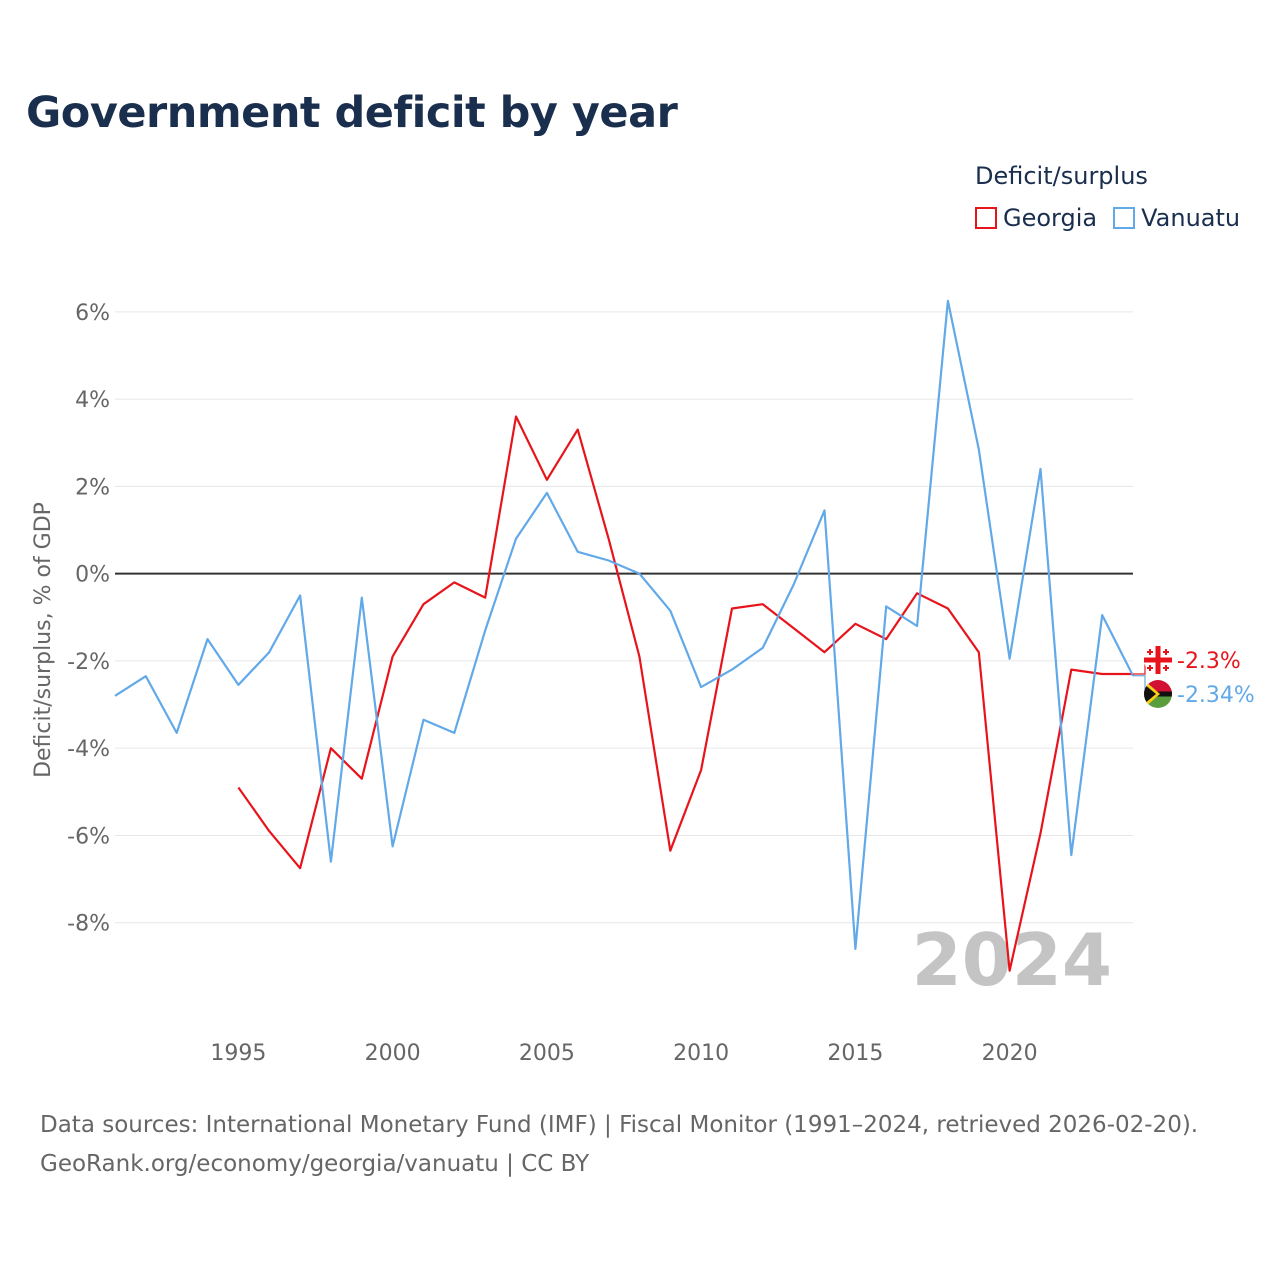 Image resolution: width=1280 pixels, height=1280 pixels. What do you see at coordinates (855, 1053) in the screenshot?
I see `x-tick-label: 2015` at bounding box center [855, 1053].